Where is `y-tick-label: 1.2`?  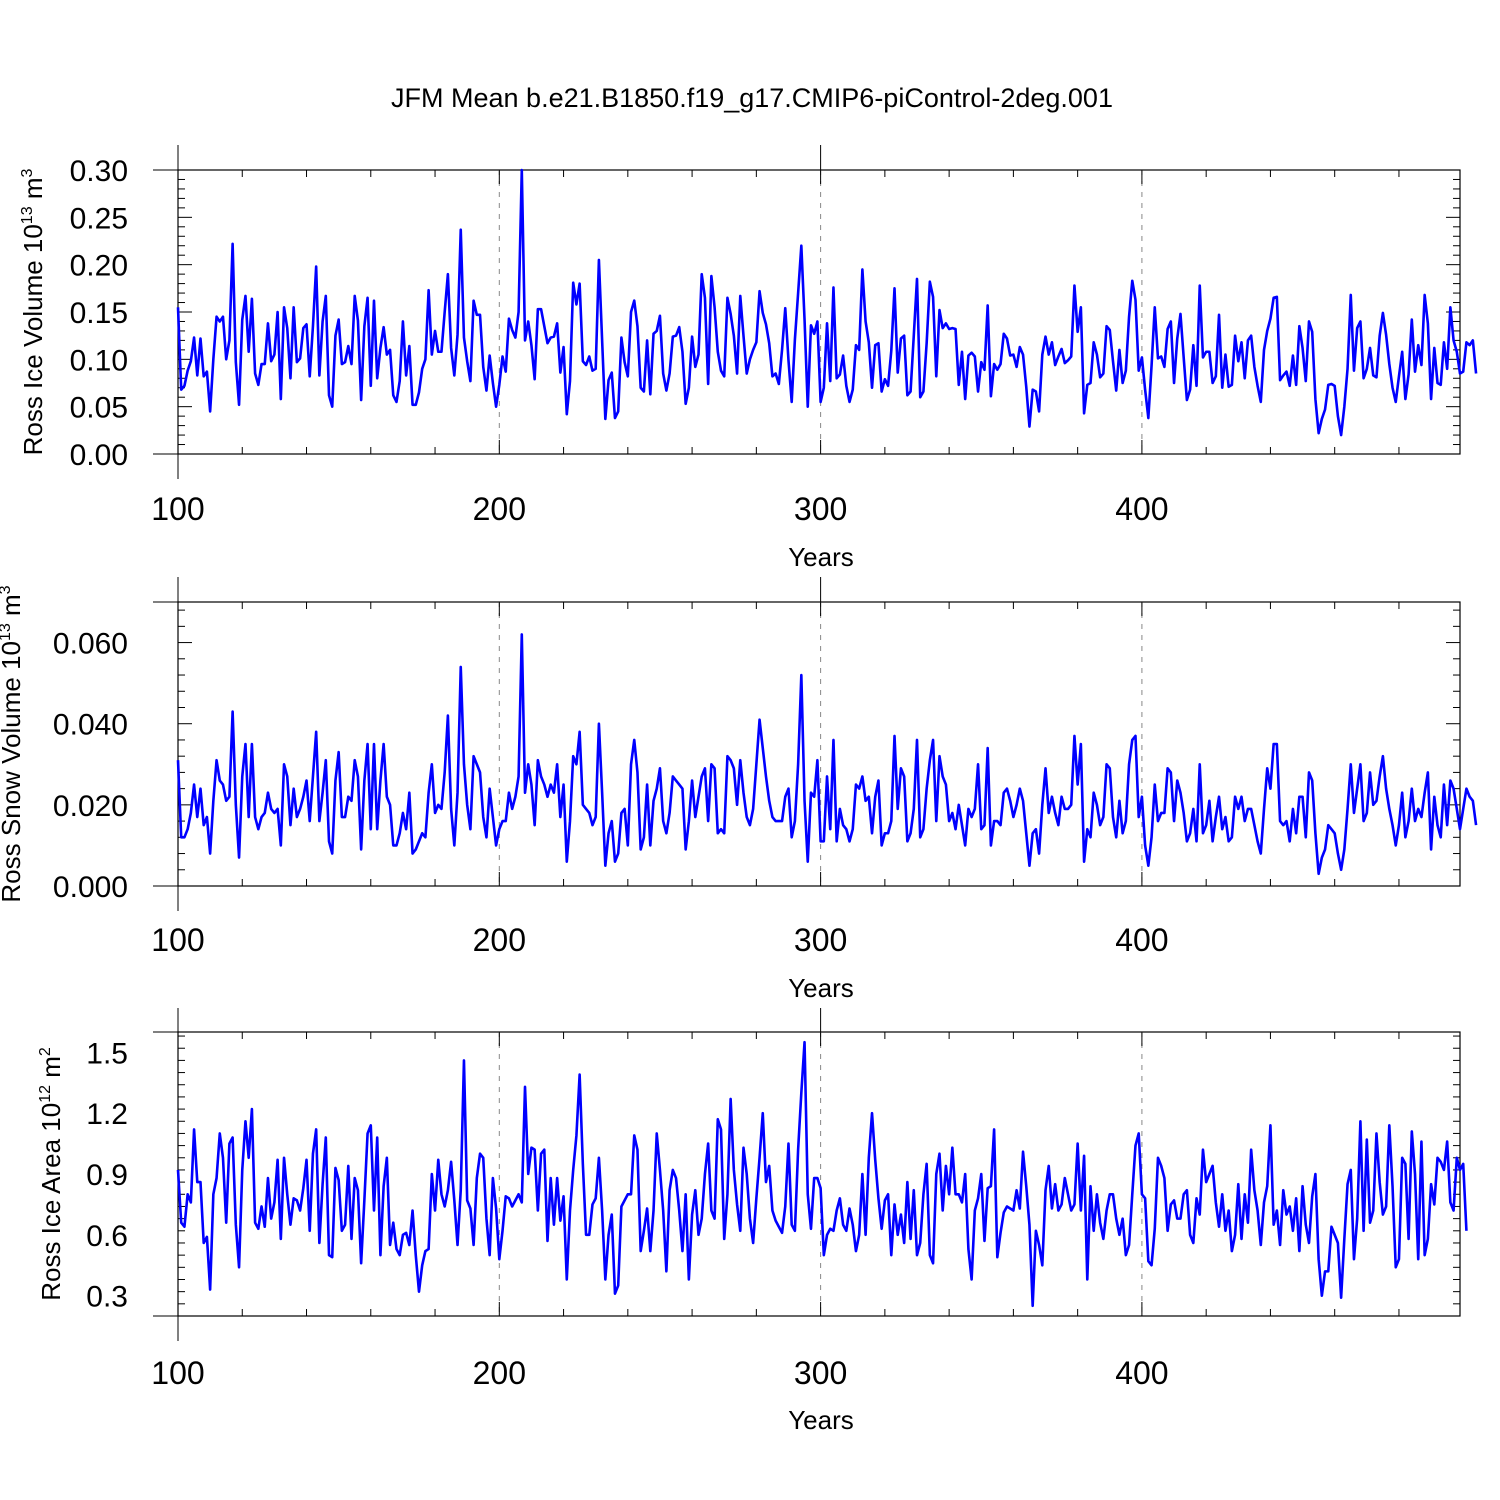 y-tick-label: 1.2 is located at coordinates (107, 1114).